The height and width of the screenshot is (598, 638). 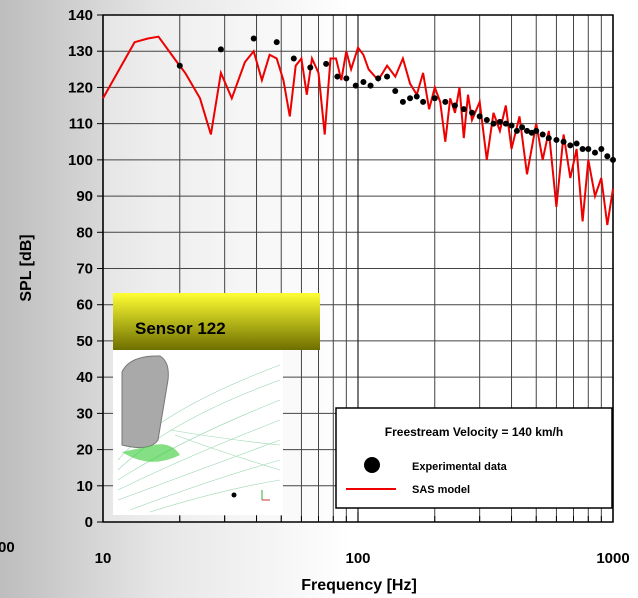 What do you see at coordinates (84, 269) in the screenshot?
I see `y-tick-label: 70` at bounding box center [84, 269].